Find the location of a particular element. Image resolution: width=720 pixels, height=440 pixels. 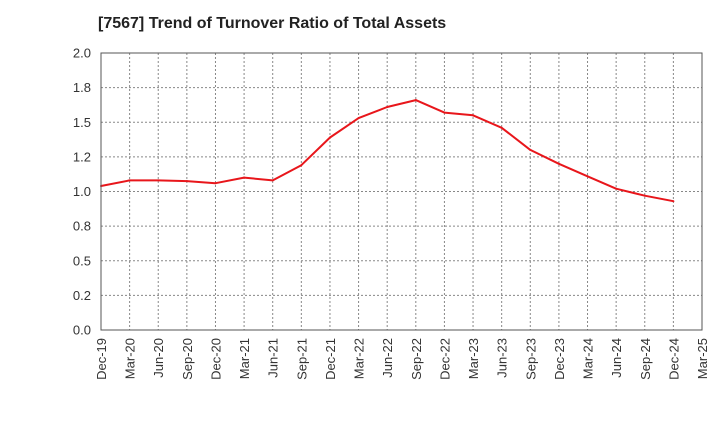

y-tick-label: 1.8 is located at coordinates (82, 87).